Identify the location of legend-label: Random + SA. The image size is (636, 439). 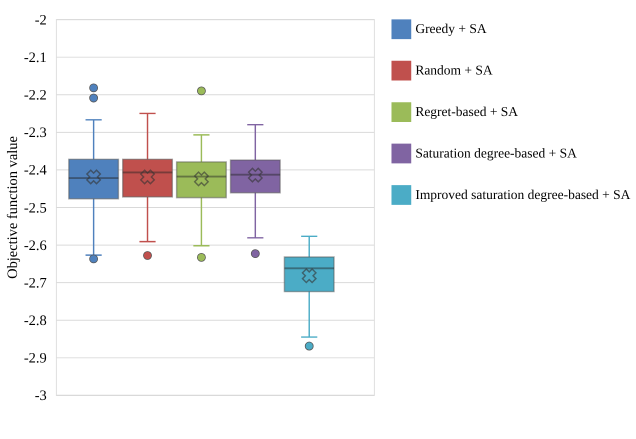
(454, 70).